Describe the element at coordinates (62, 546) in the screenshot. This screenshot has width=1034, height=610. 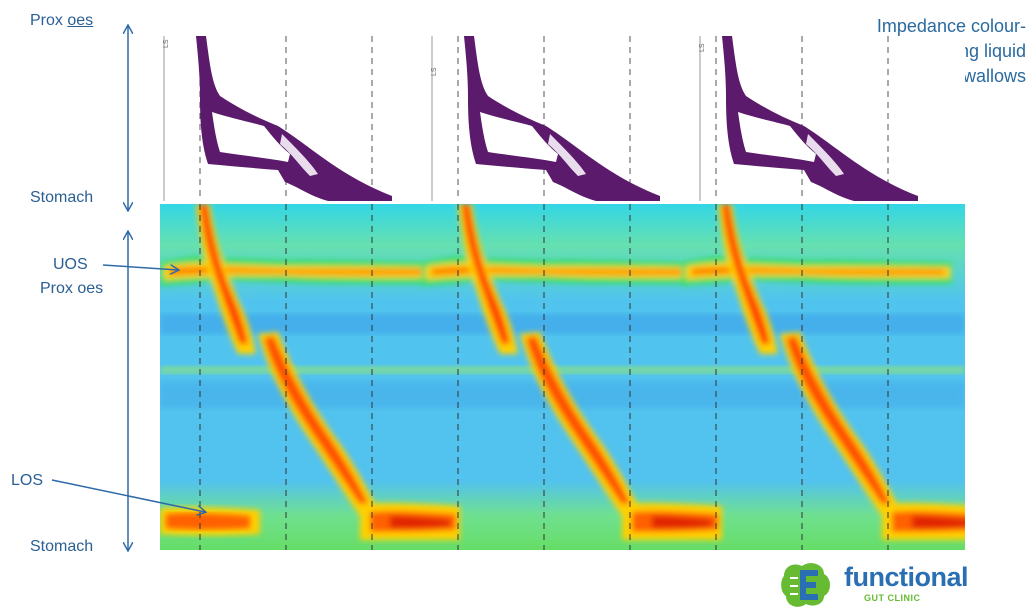
I see `label-stomach-bottom: Stomach` at that location.